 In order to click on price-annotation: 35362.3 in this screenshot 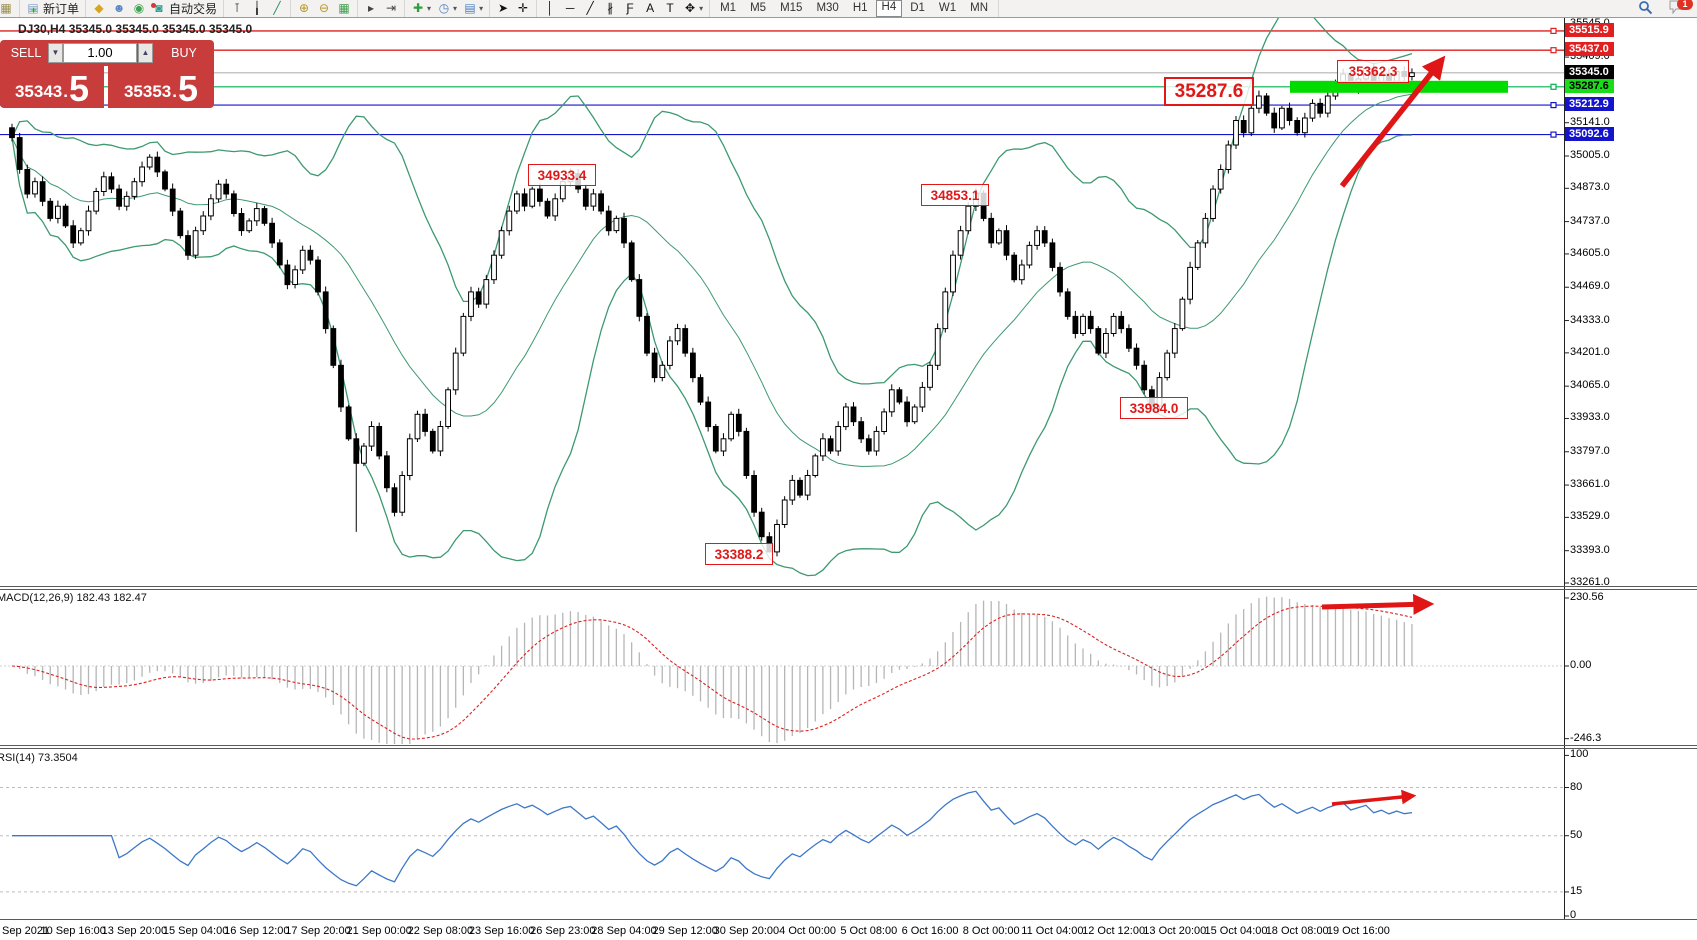, I will do `click(1373, 71)`.